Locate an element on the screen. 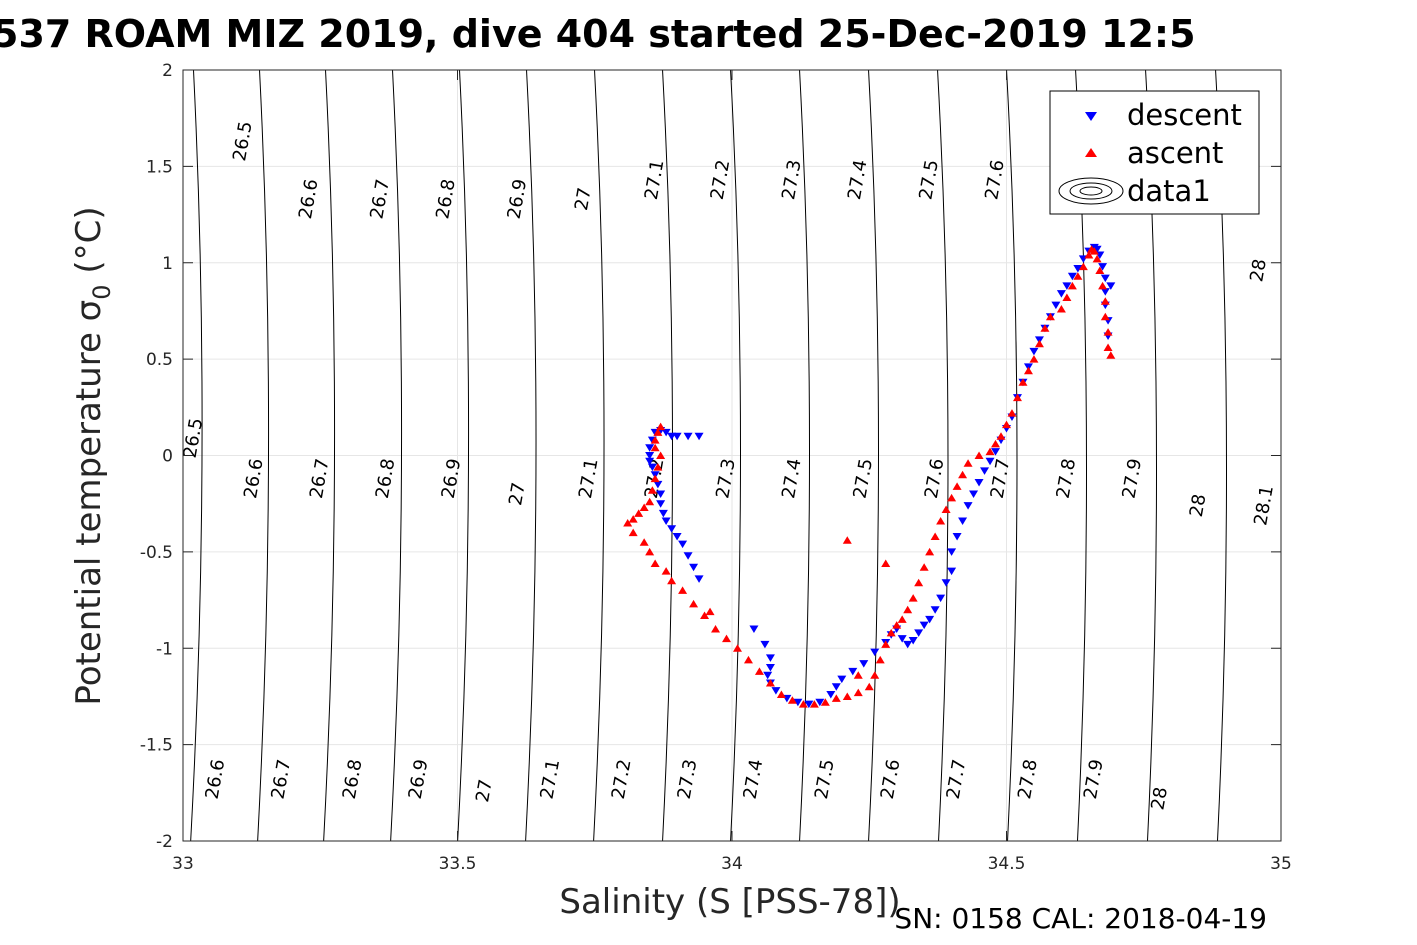 The width and height of the screenshot is (1417, 945). x-tick-label: 34.5 is located at coordinates (1007, 864).